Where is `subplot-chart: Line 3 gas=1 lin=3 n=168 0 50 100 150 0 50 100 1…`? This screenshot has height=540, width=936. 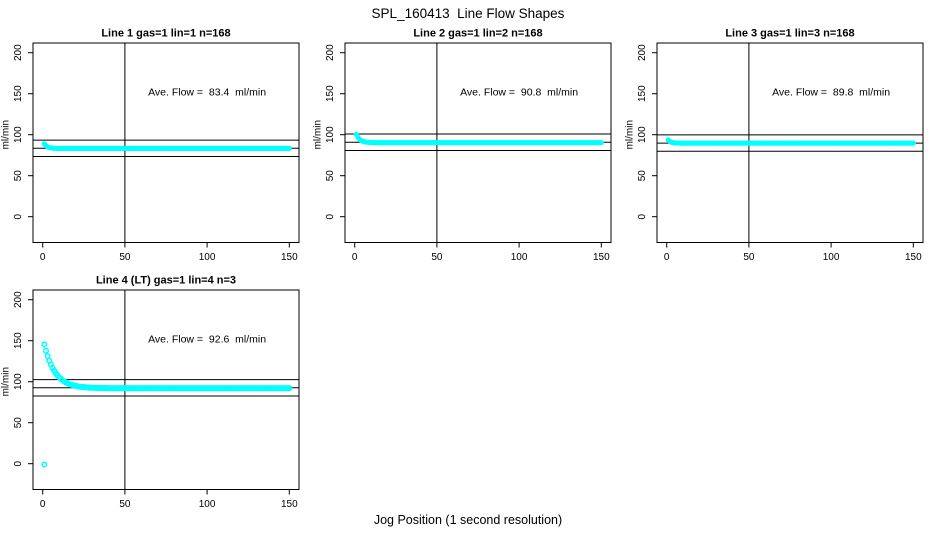 subplot-chart: Line 3 gas=1 lin=3 n=168 0 50 100 150 0 50 100 1… is located at coordinates (774, 145).